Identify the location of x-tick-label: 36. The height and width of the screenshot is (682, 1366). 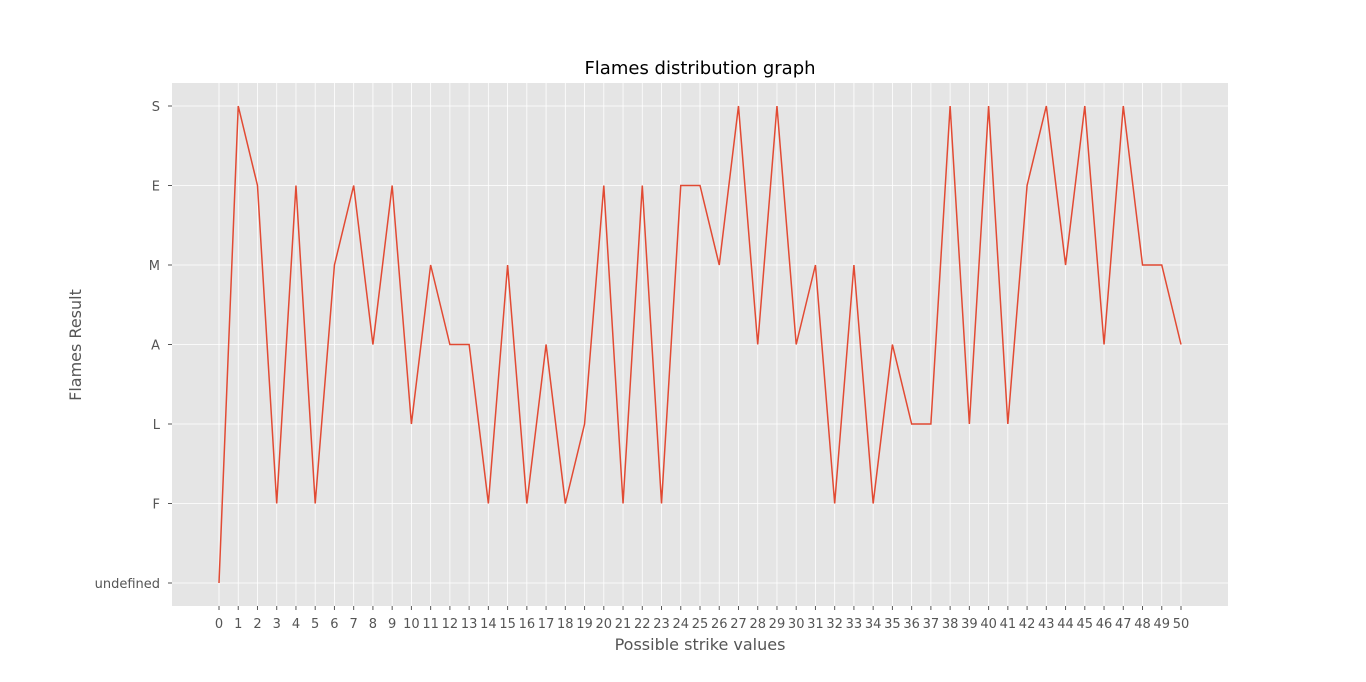
(911, 624).